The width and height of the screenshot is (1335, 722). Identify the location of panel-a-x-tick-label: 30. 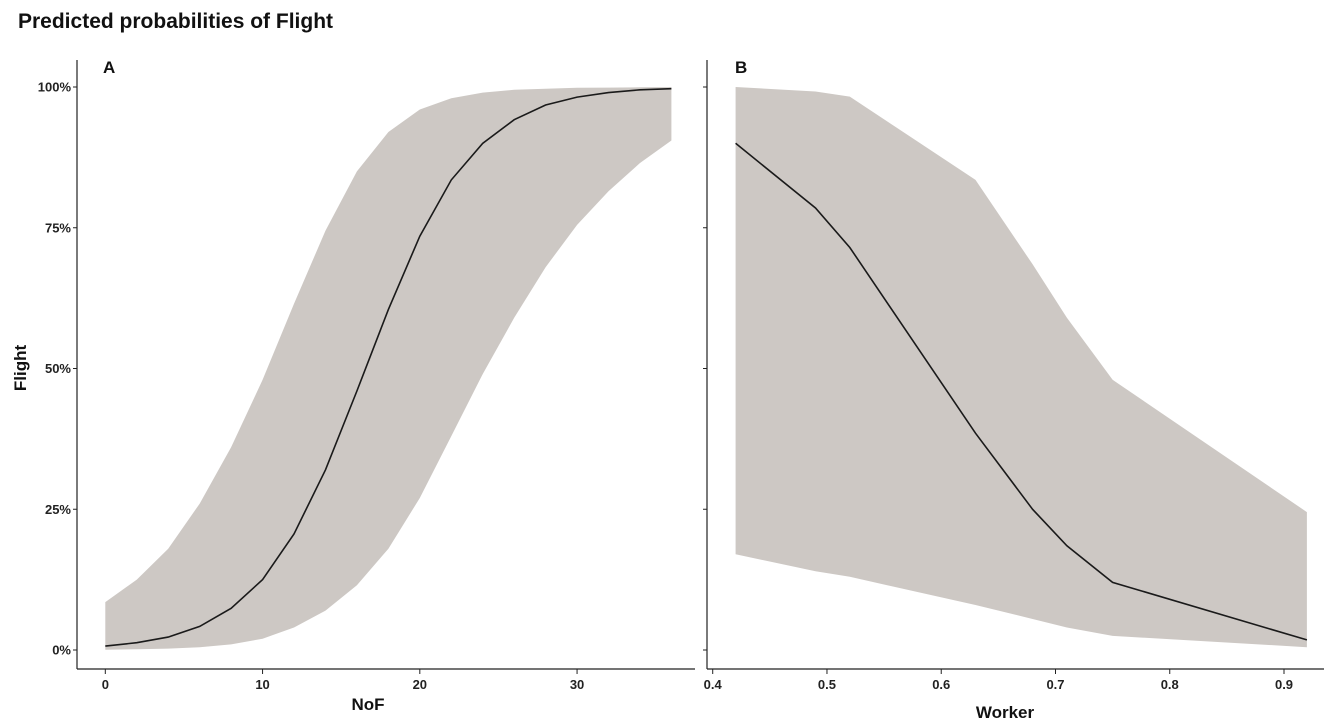
(577, 684).